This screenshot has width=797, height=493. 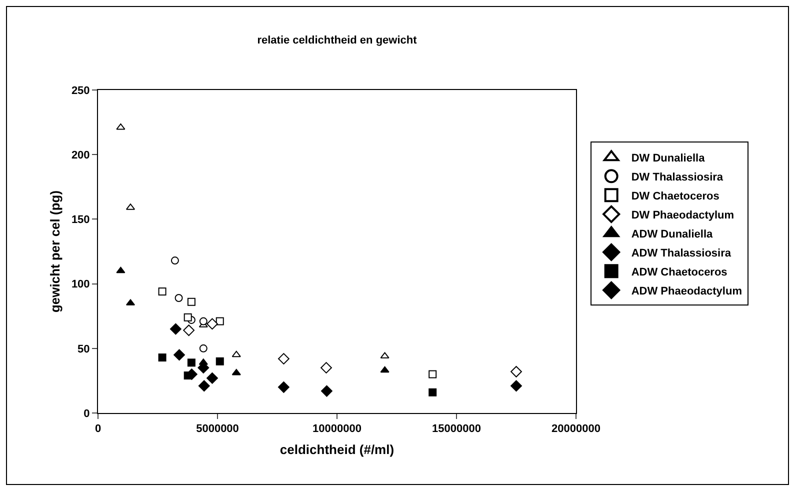 I want to click on legend-label: DW Thalassiosira, so click(x=677, y=177).